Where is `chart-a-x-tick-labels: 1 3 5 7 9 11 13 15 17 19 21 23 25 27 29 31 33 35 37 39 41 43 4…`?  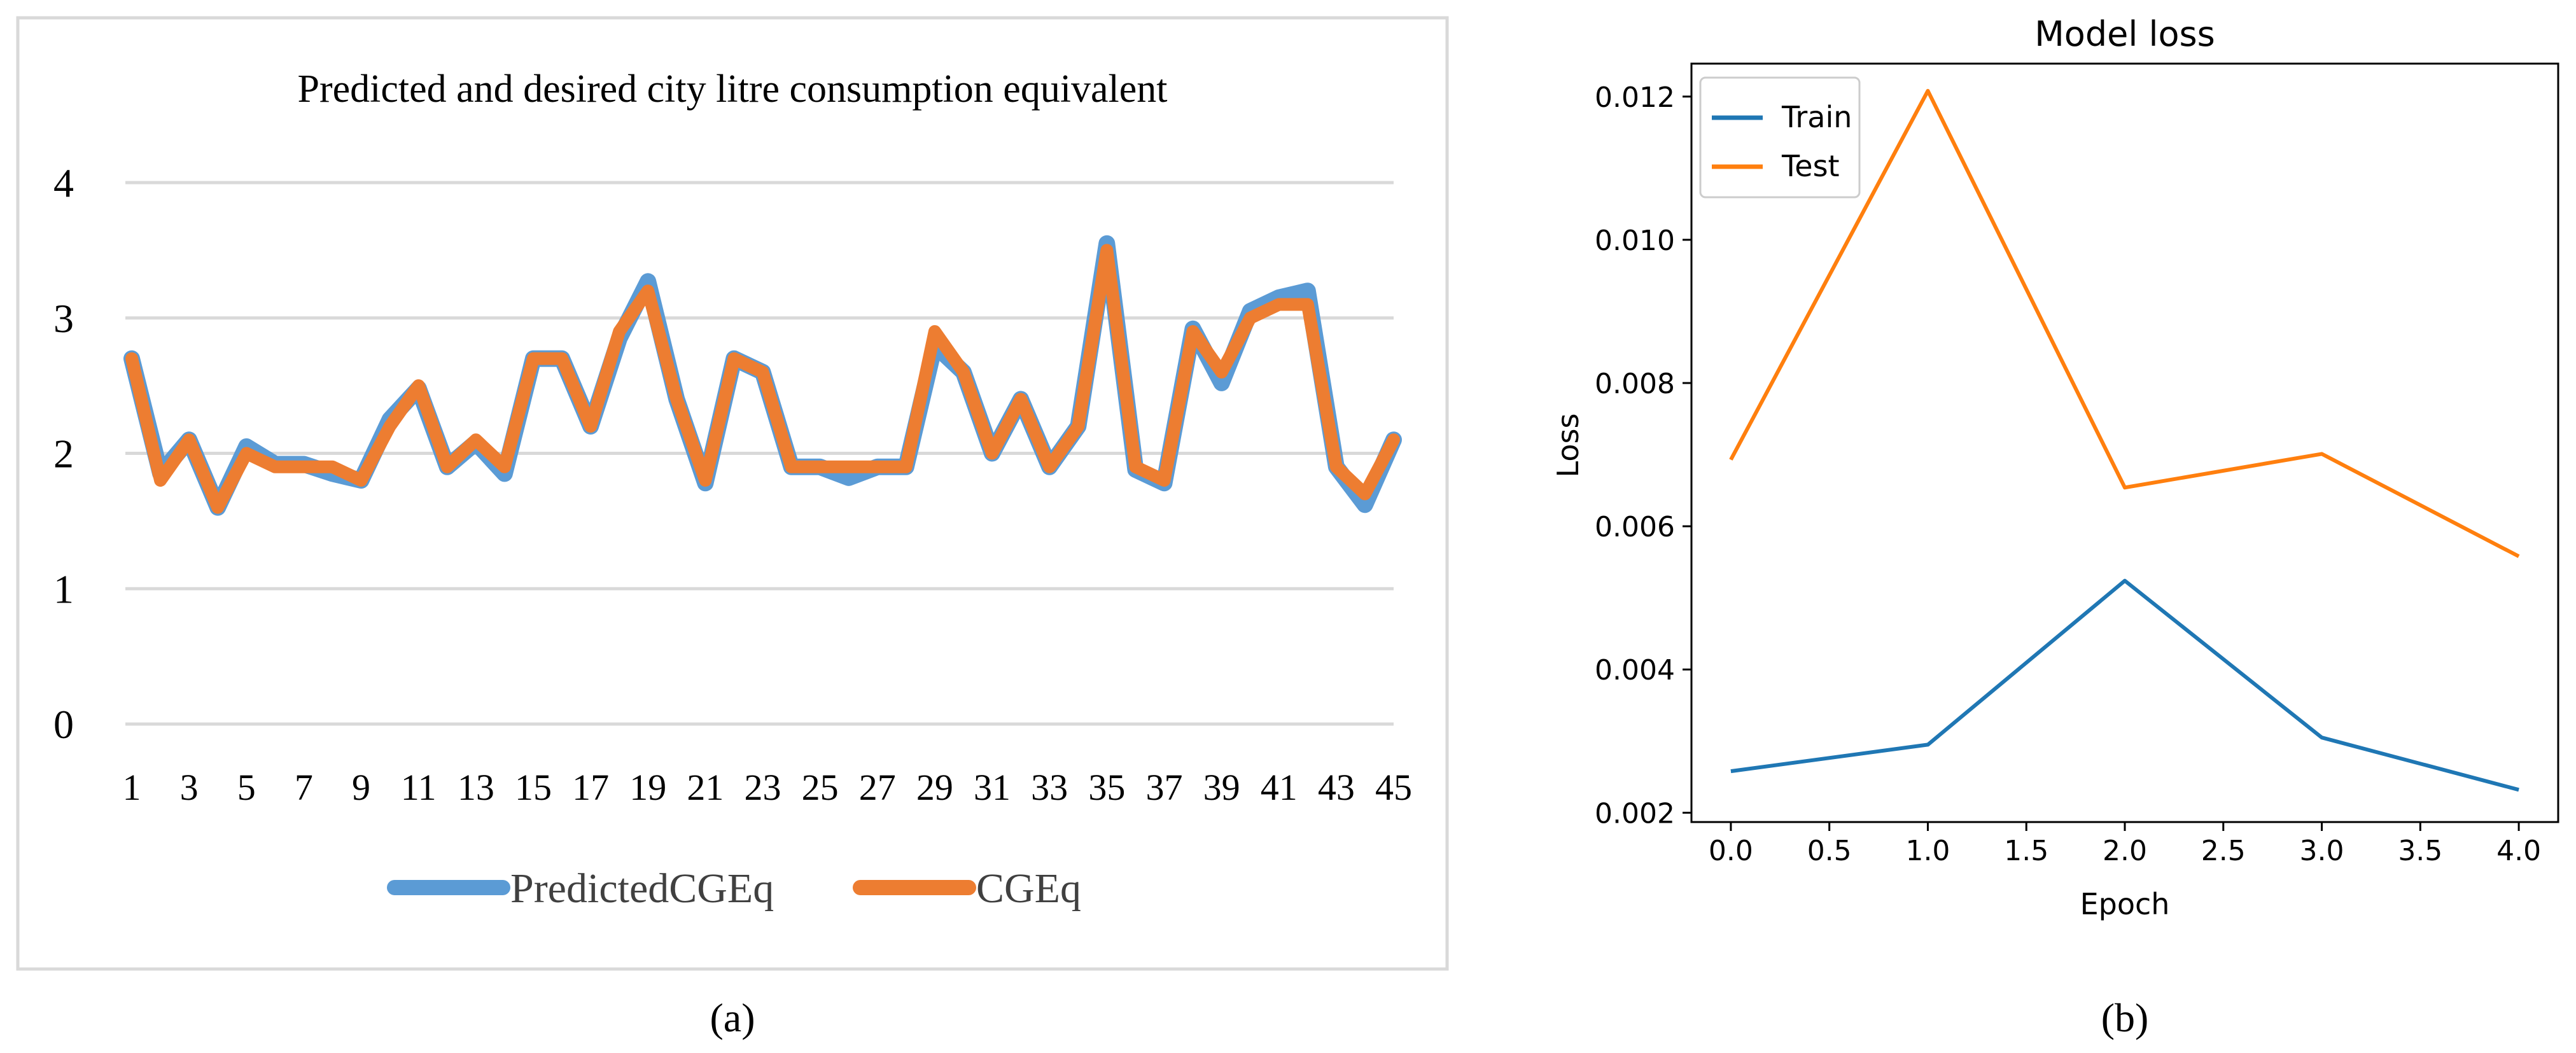 chart-a-x-tick-labels: 1 3 5 7 9 11 13 15 17 19 21 23 25 27 29 31 33 35 37 39 41 43 4… is located at coordinates (768, 787).